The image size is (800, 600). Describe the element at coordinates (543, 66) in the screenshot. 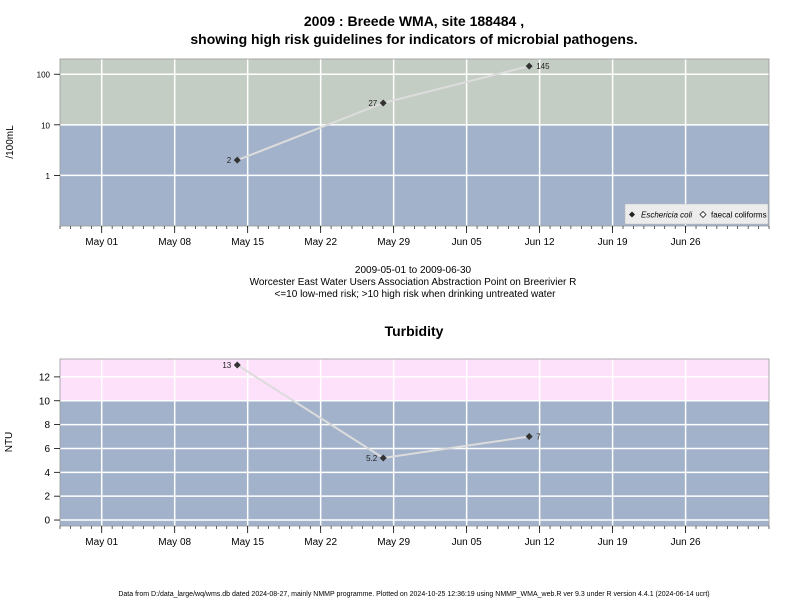

I see `data-label: 145` at that location.